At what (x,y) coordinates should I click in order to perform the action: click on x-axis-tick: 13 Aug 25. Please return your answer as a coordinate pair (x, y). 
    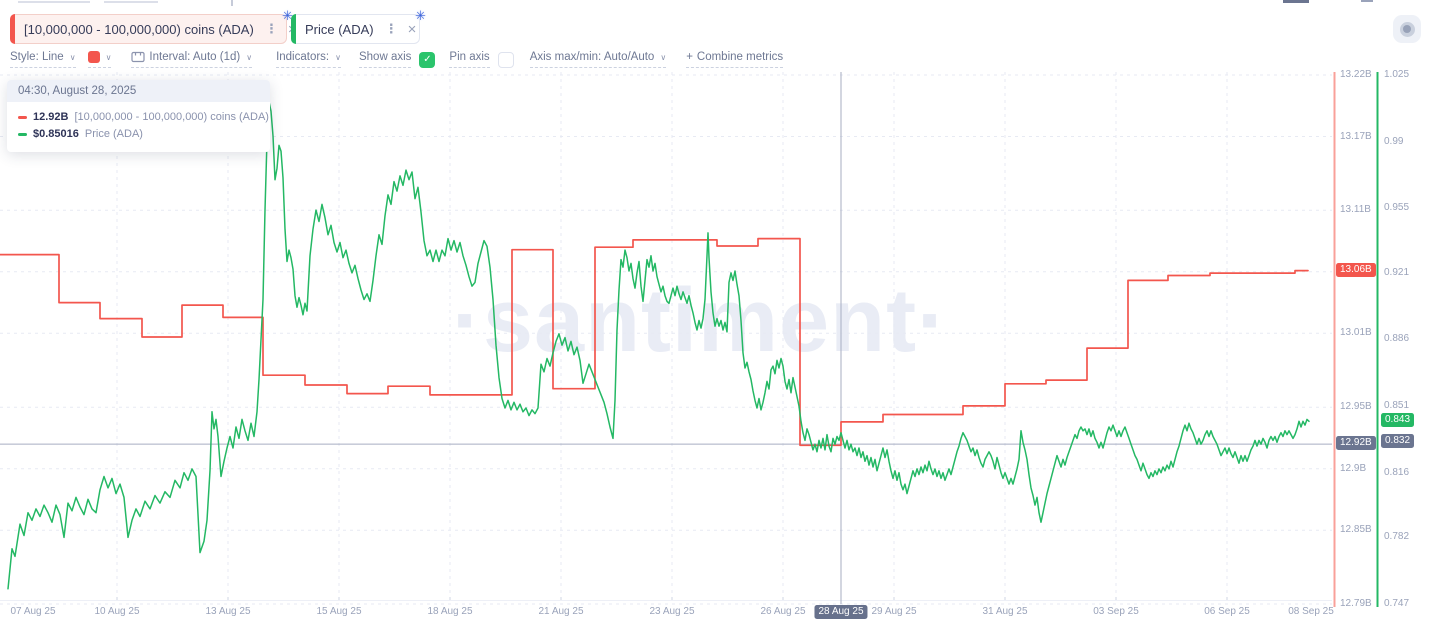
    Looking at the image, I should click on (228, 611).